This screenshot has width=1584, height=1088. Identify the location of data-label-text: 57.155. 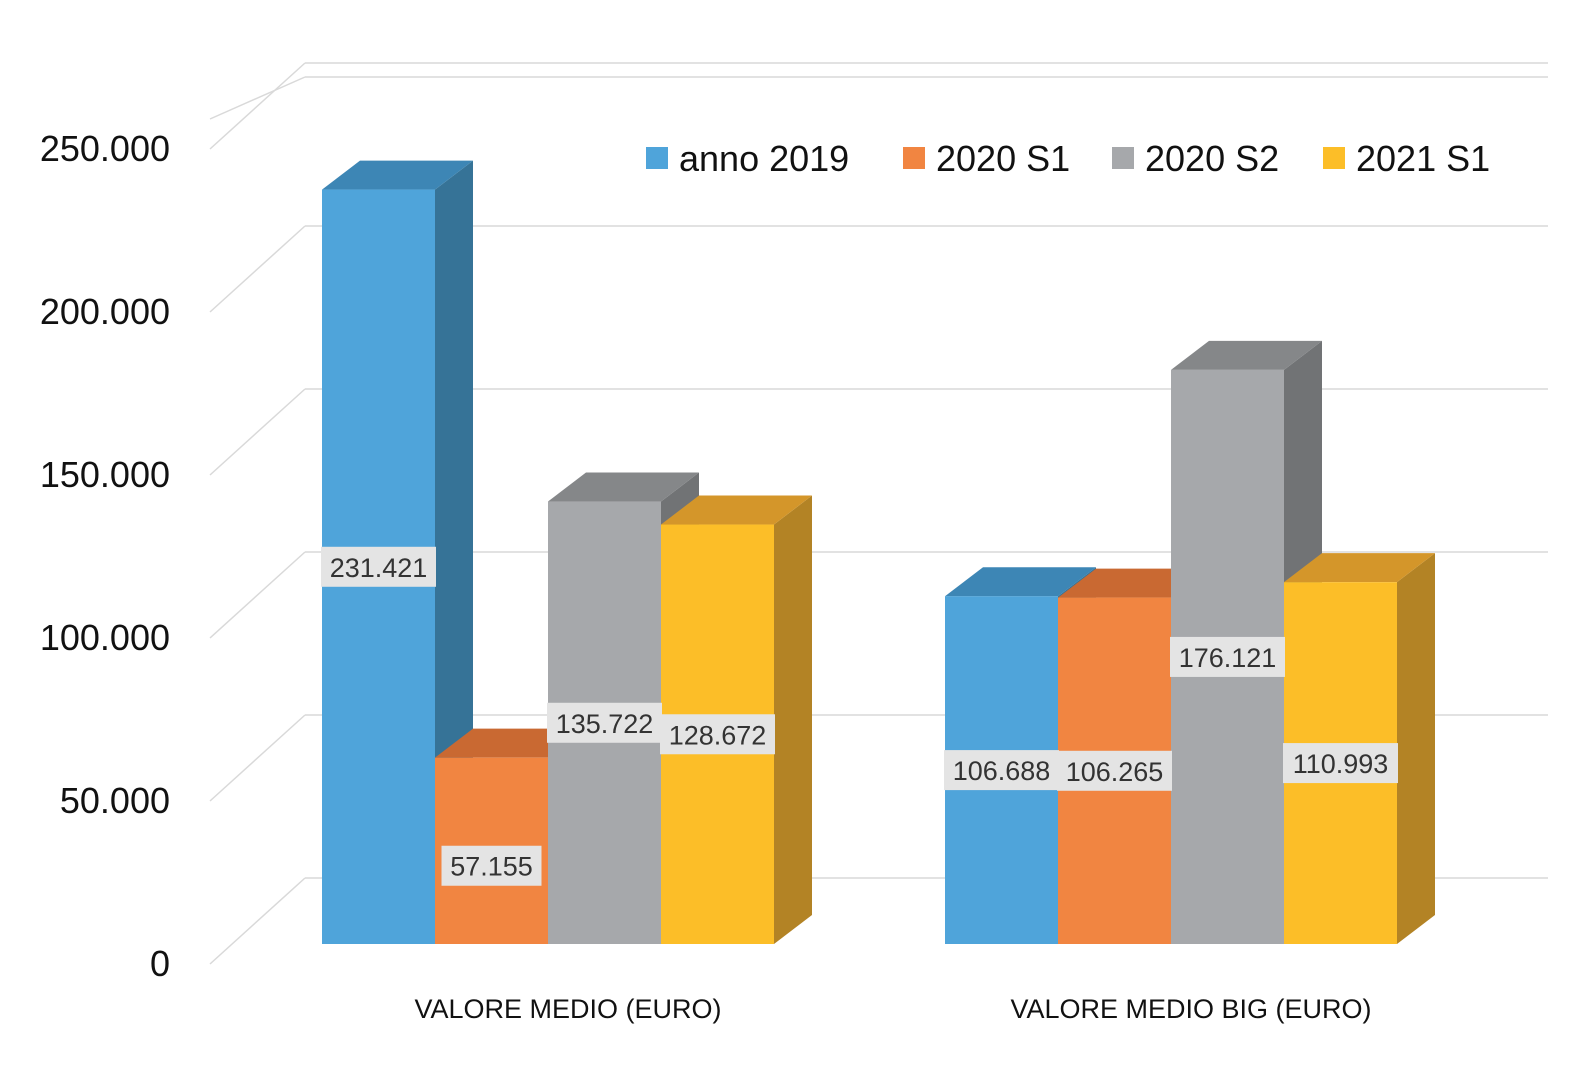
(491, 867).